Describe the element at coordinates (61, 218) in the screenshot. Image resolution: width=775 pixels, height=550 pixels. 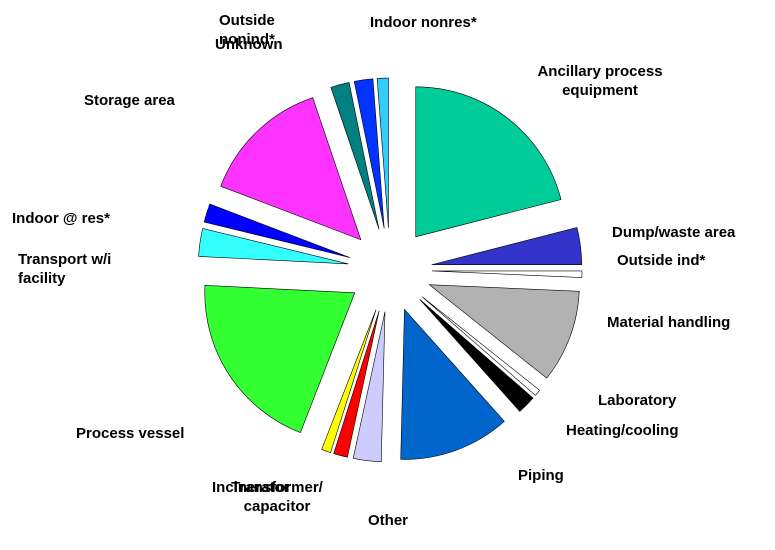
I see `slice-label: Indoor @ res*` at that location.